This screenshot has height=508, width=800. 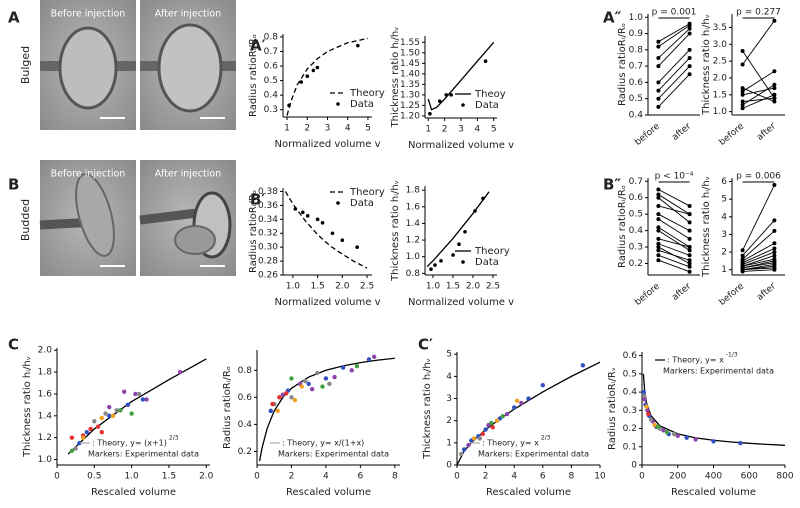 I want to click on y-tick-label: 0.8, so click(x=245, y=371).